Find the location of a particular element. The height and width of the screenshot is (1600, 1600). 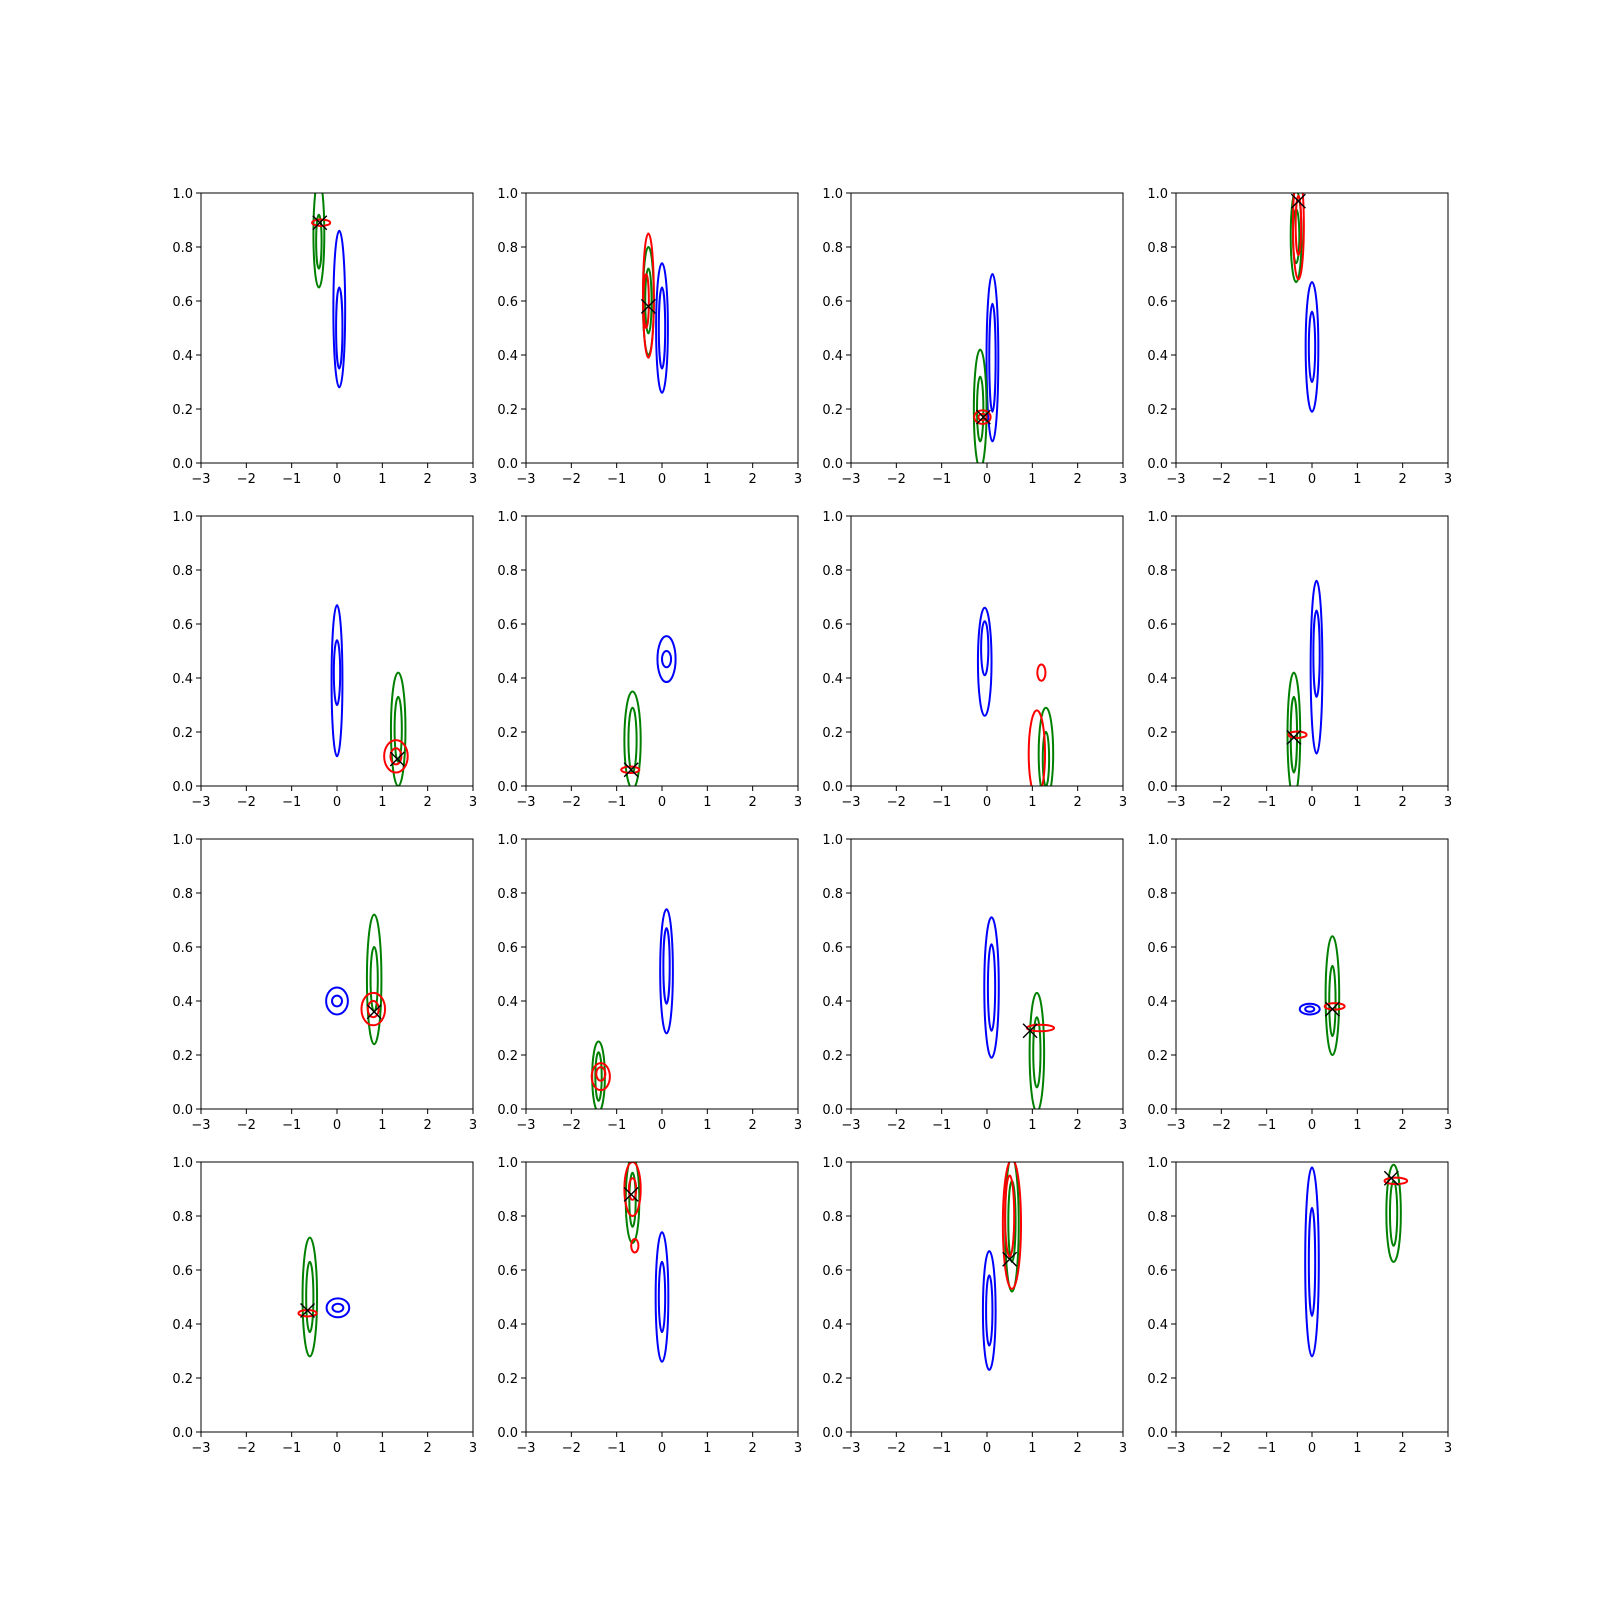

y-tick-label: 0.2 is located at coordinates (832, 1056).